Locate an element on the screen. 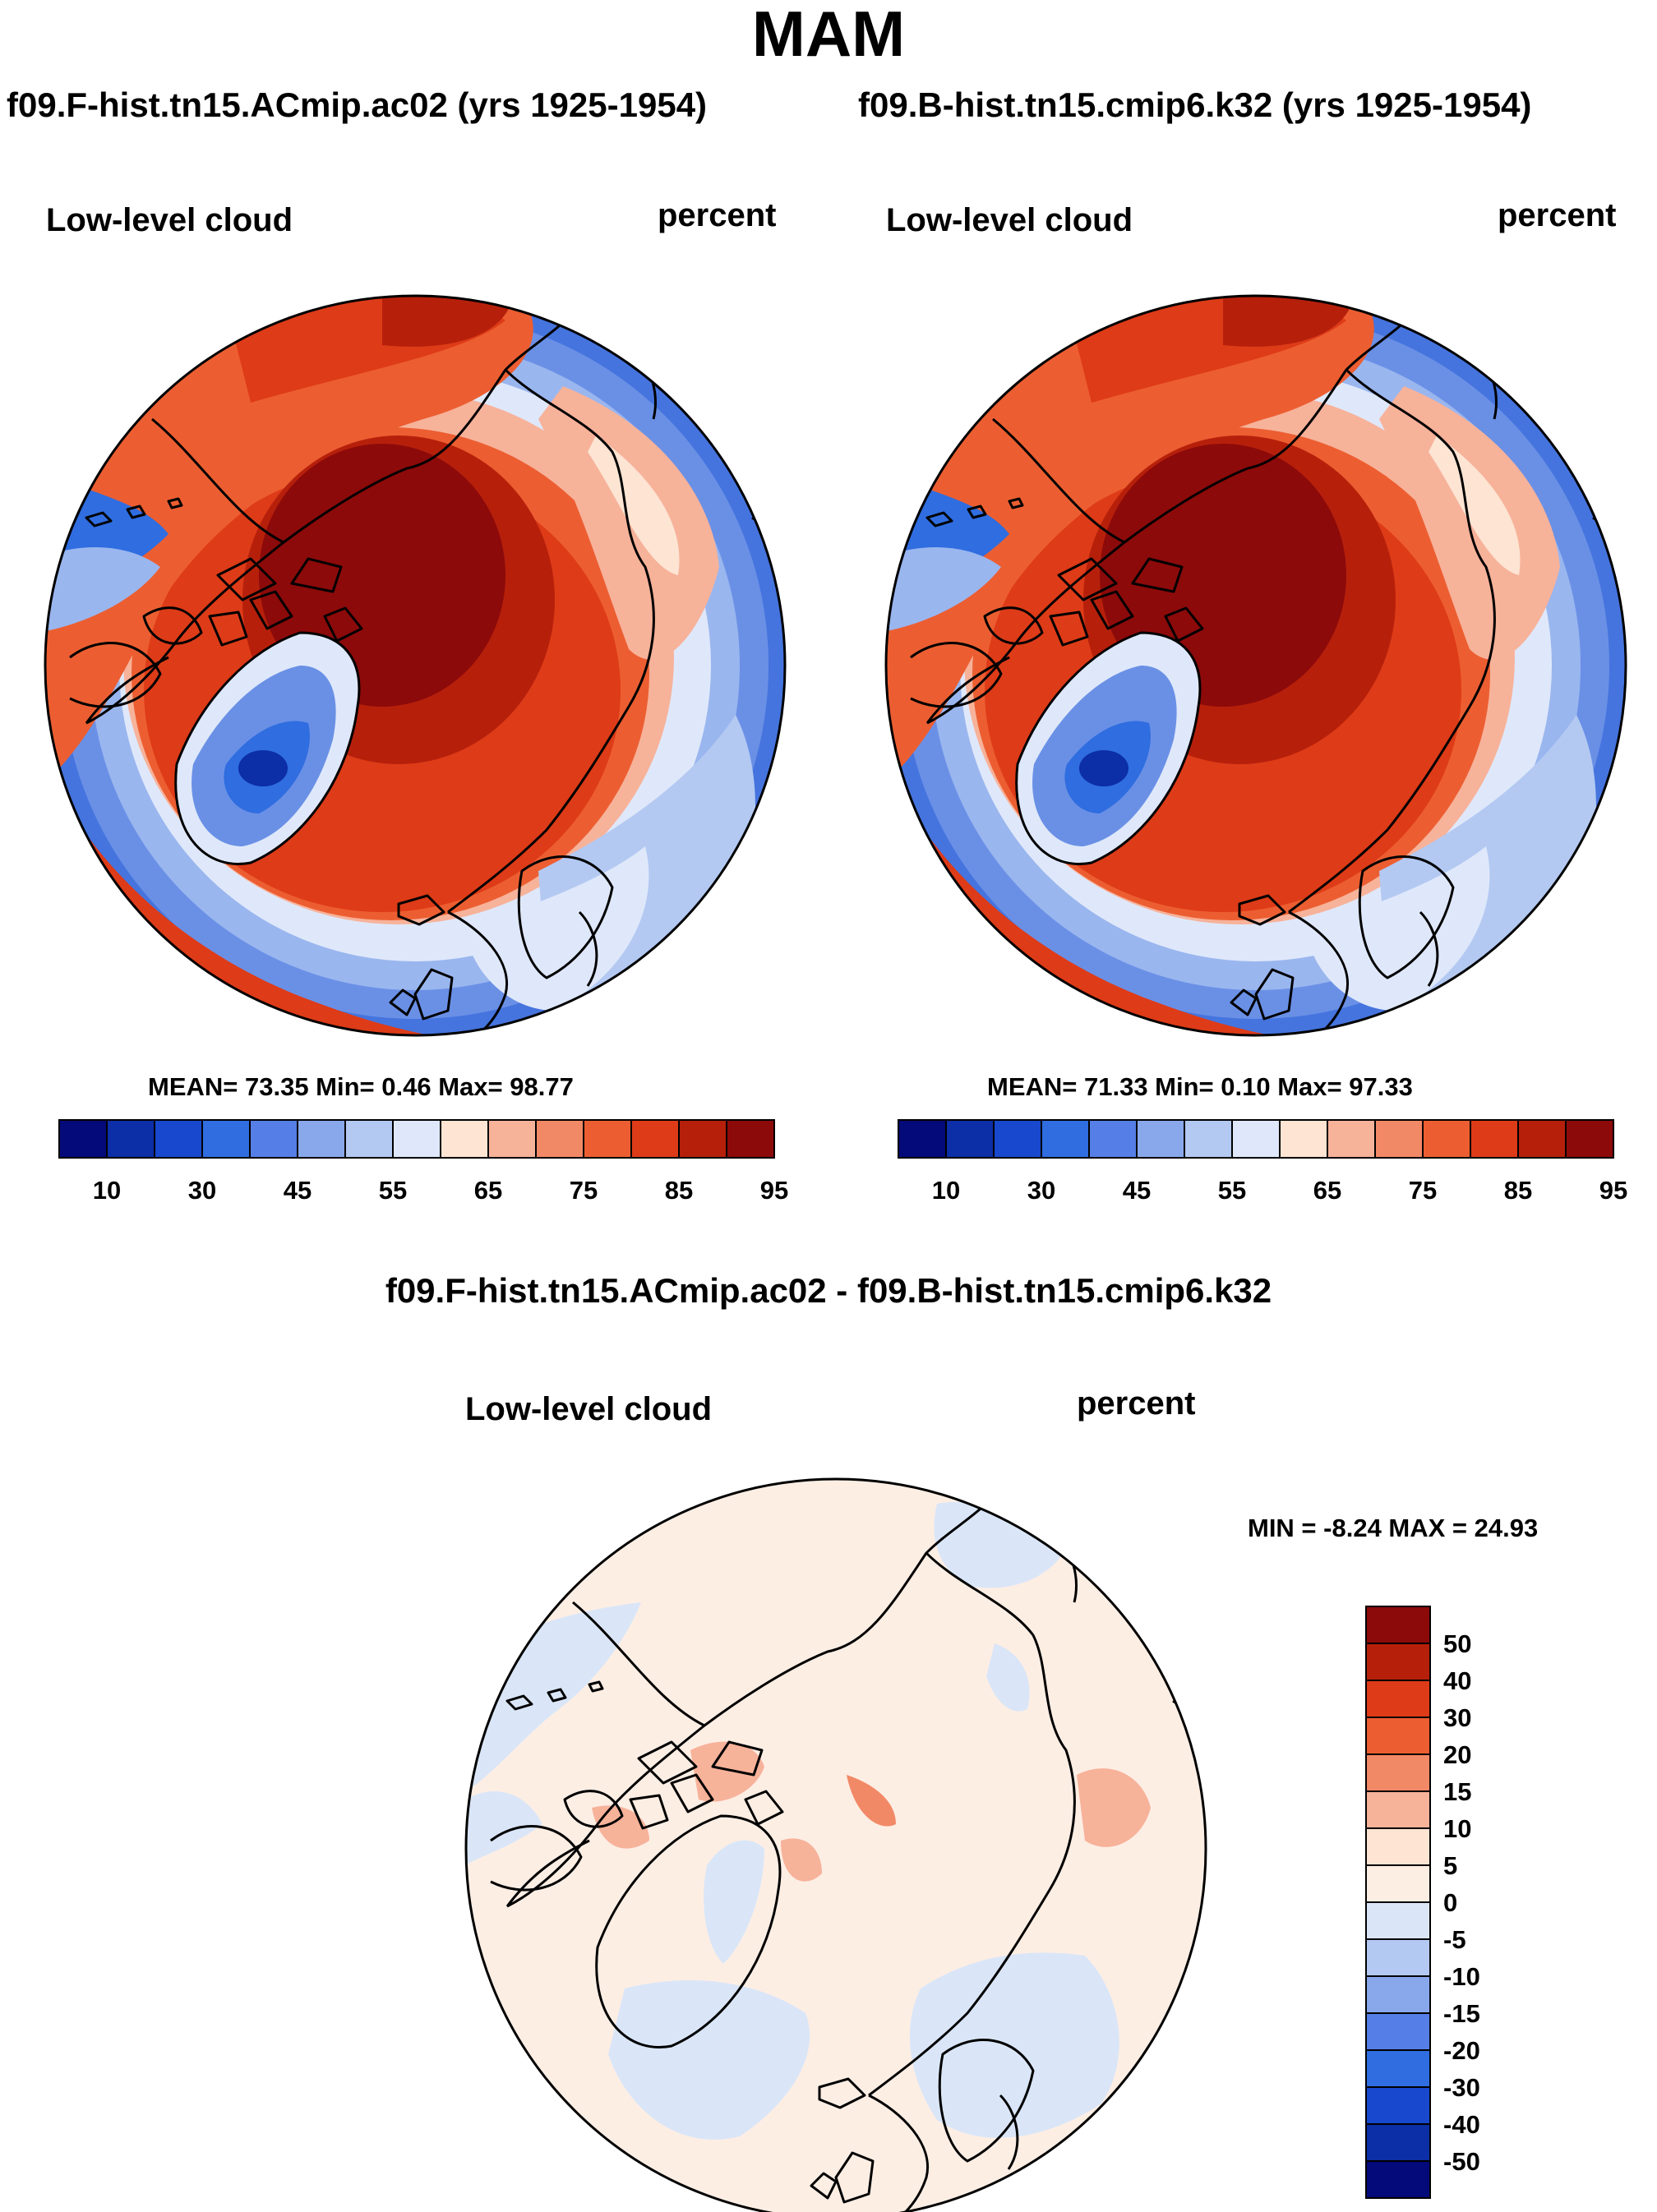 Image resolution: width=1657 pixels, height=2212 pixels. left-colorbar-label: 55 is located at coordinates (393, 1190).